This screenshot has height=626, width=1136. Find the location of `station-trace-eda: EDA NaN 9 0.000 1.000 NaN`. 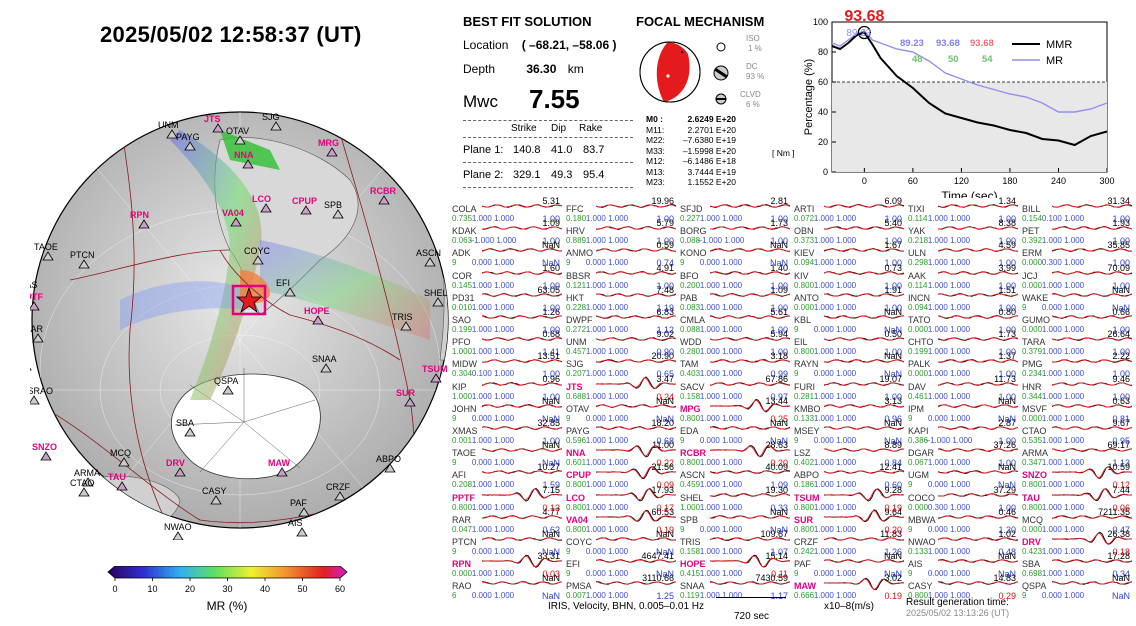

station-trace-eda: EDA NaN 9 0.000 1.000 NaN is located at coordinates (735, 432).